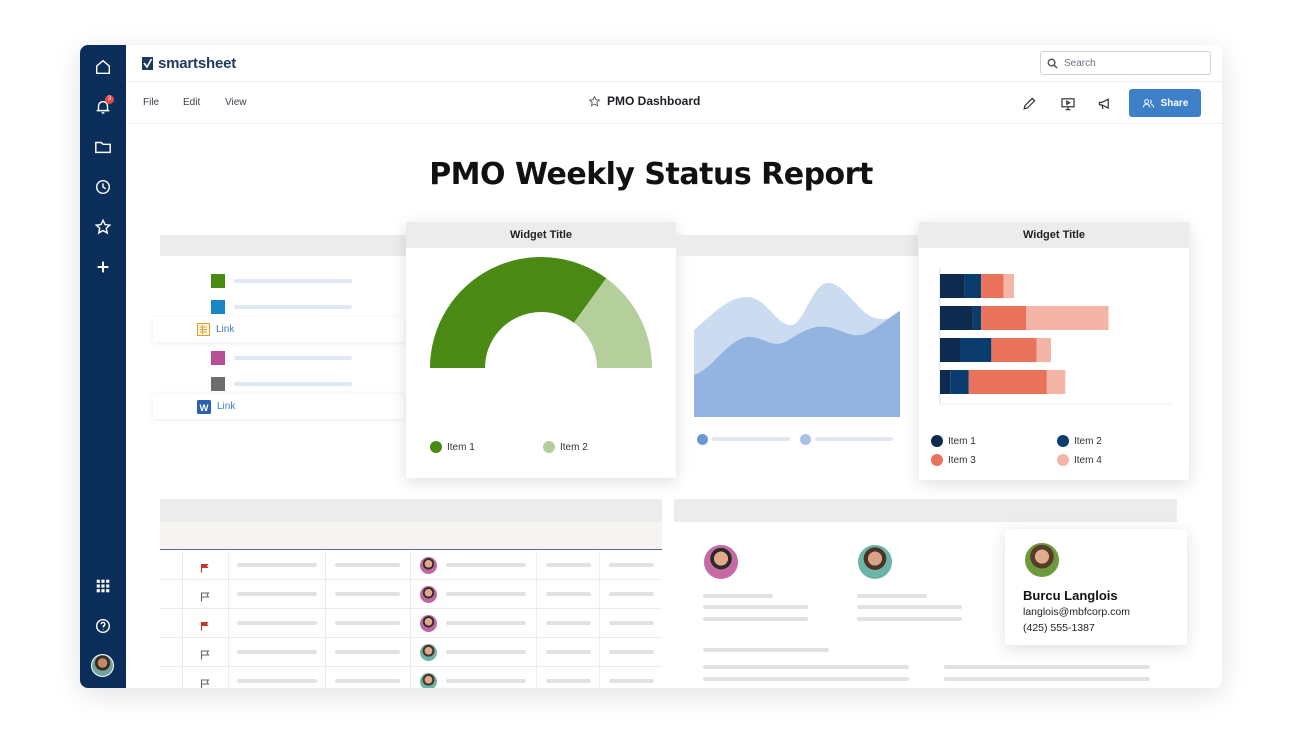  What do you see at coordinates (218, 307) in the screenshot?
I see `legend-swatch-blue` at bounding box center [218, 307].